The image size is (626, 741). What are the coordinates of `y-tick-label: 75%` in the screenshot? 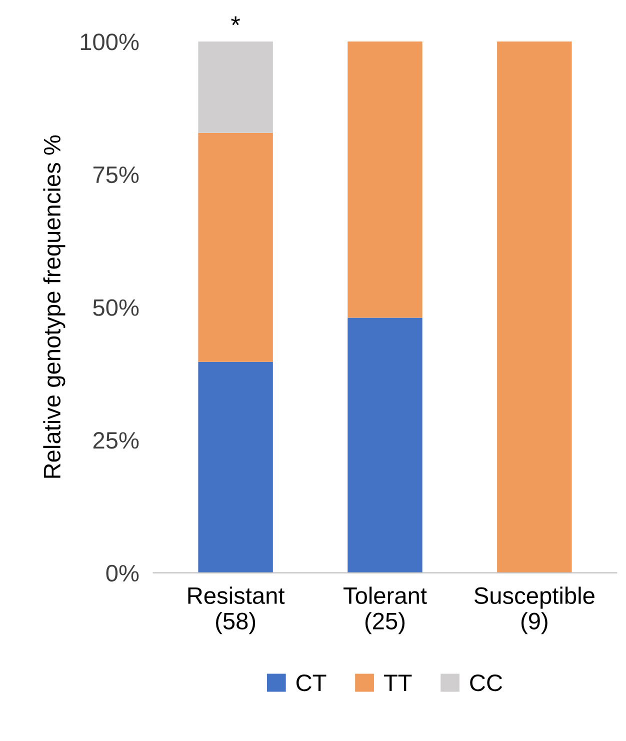 It's located at (116, 175).